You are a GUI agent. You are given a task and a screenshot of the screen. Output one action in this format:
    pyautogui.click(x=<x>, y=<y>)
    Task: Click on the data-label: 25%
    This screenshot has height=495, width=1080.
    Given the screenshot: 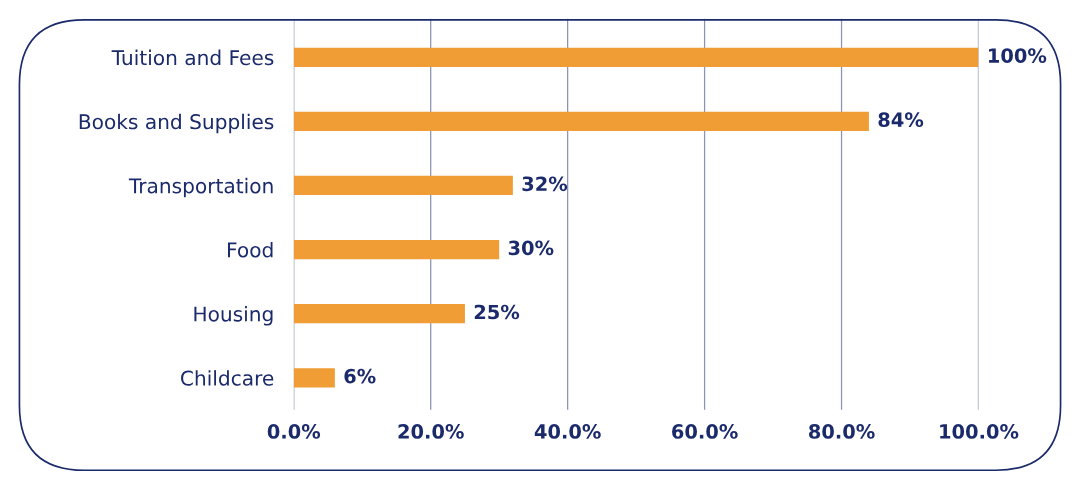 What is the action you would take?
    pyautogui.click(x=497, y=312)
    